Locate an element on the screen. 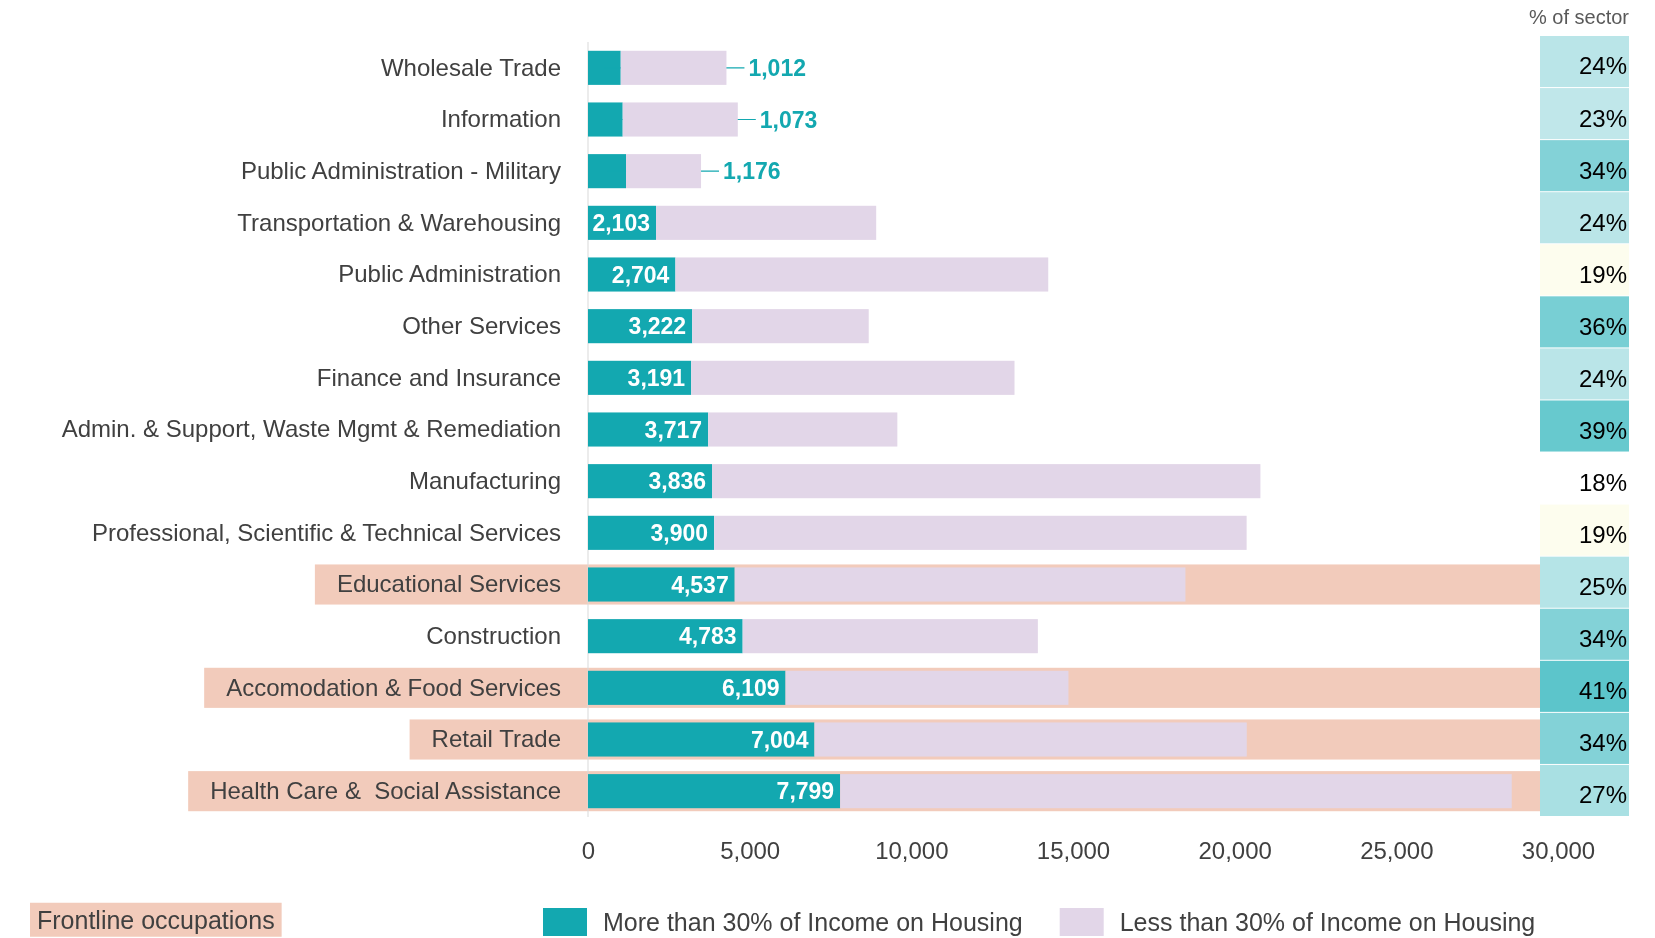 The width and height of the screenshot is (1655, 938). x-tick-label: % of sector is located at coordinates (1579, 17).